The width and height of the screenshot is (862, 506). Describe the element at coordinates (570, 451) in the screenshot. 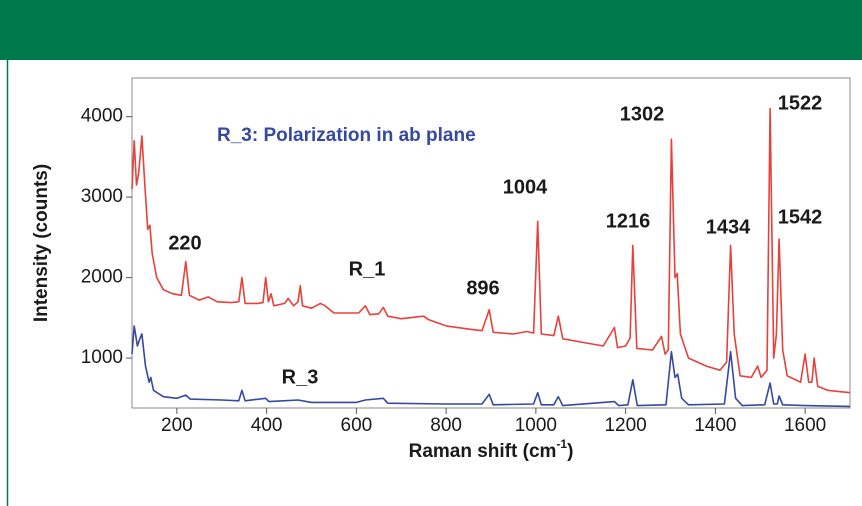

I see `x-label-tail: )` at that location.